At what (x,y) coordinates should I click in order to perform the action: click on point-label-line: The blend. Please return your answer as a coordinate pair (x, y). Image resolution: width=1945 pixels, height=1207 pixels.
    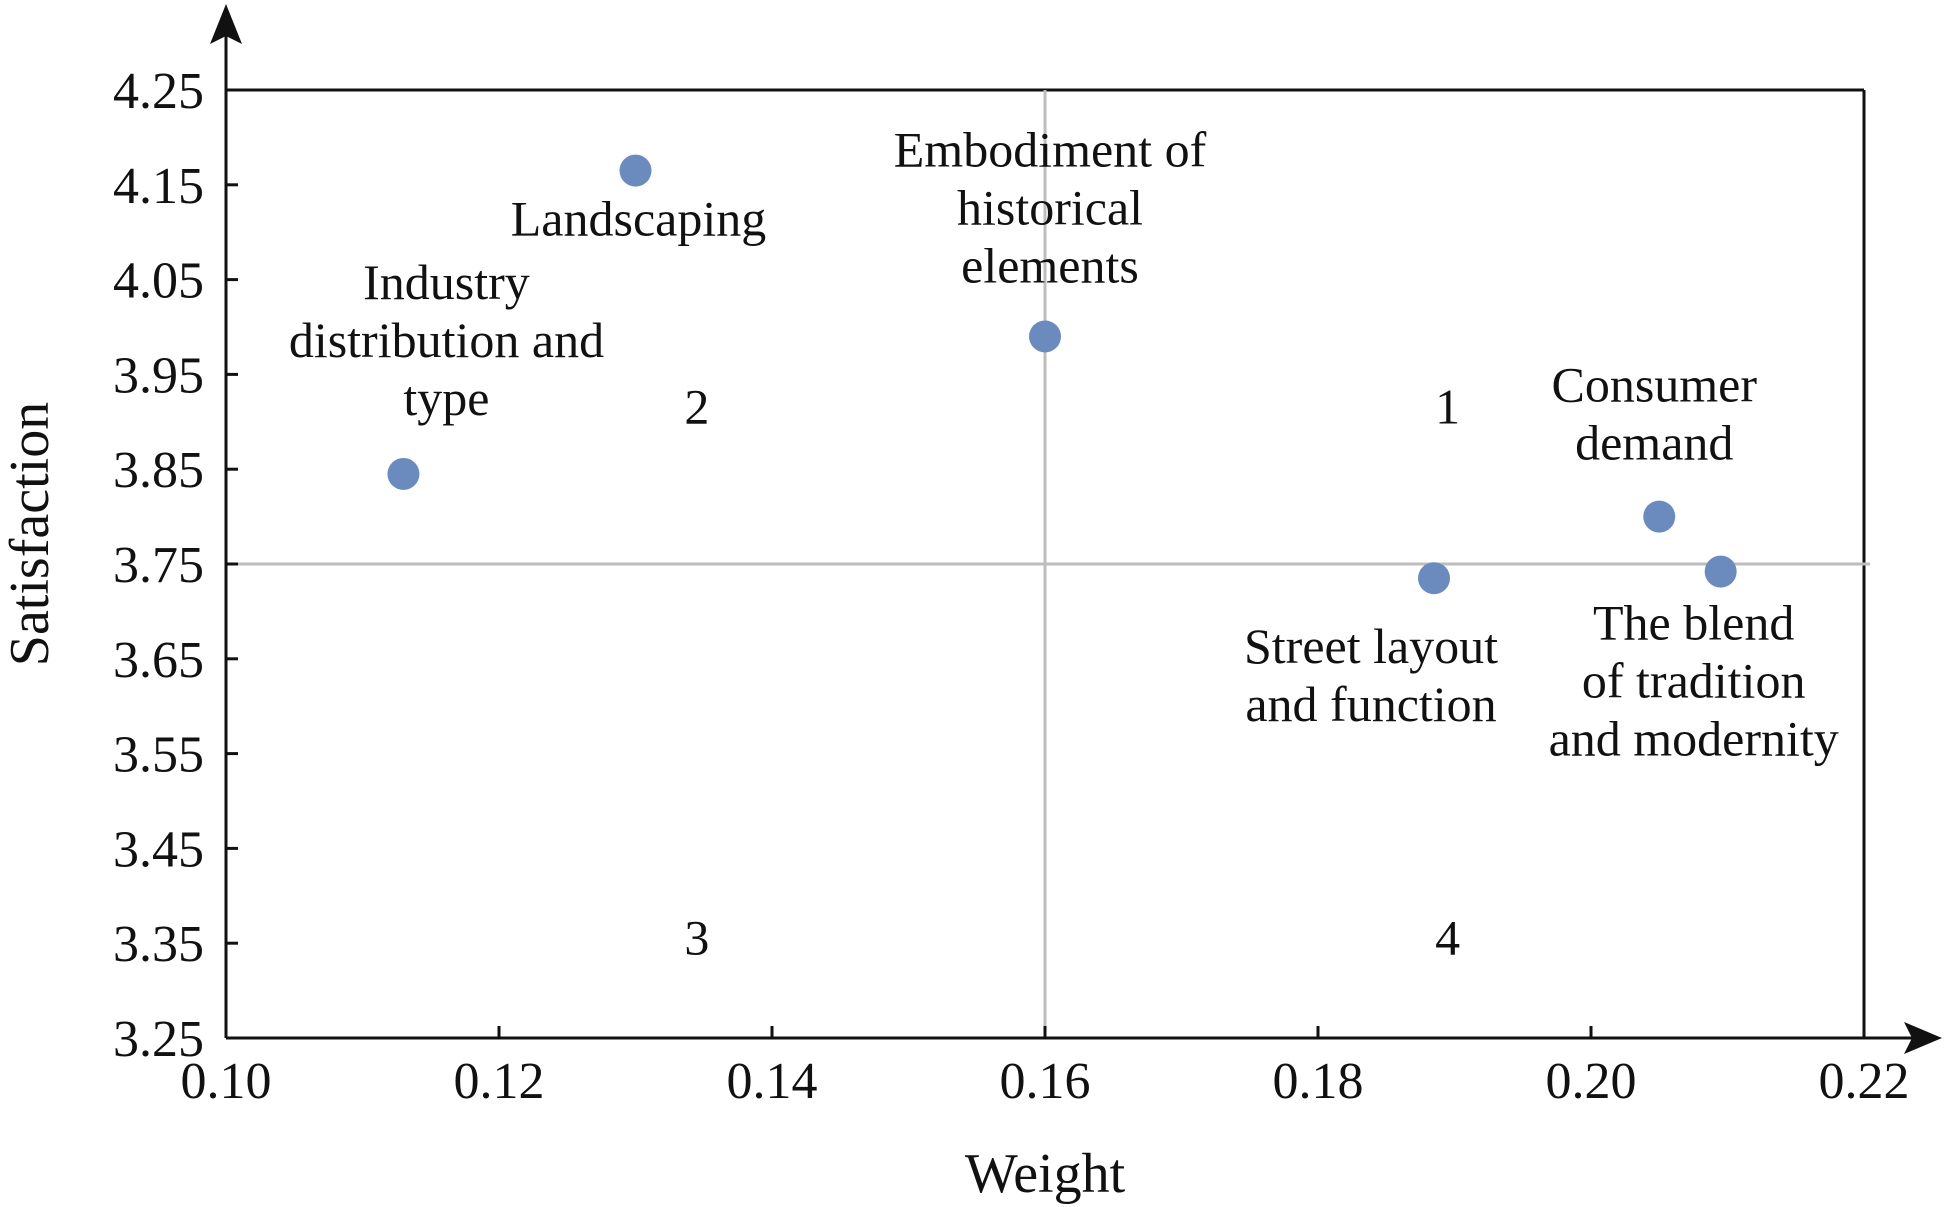
    Looking at the image, I should click on (1693, 623).